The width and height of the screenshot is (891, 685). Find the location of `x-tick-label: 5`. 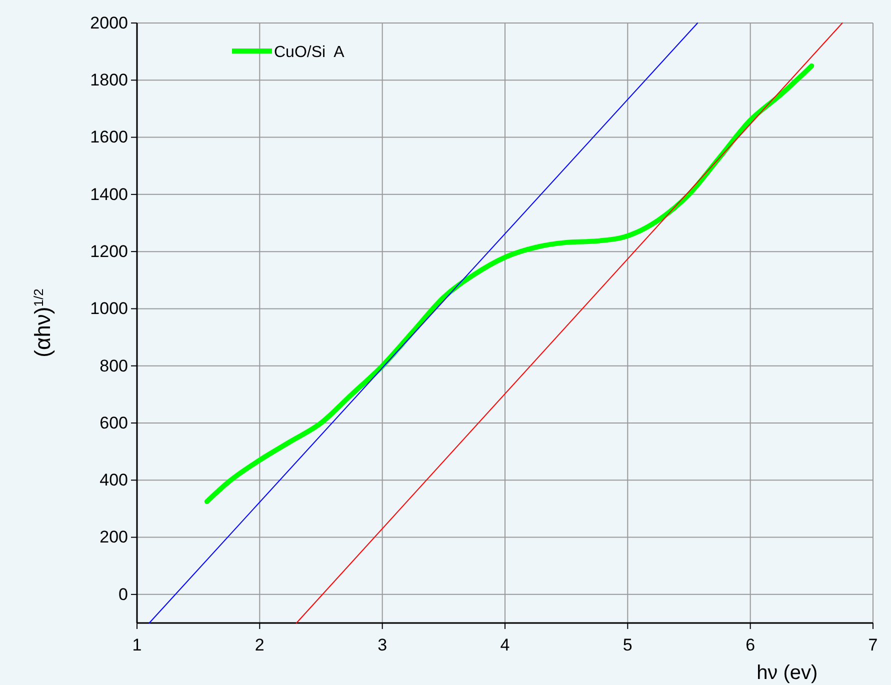

x-tick-label: 5 is located at coordinates (627, 645).